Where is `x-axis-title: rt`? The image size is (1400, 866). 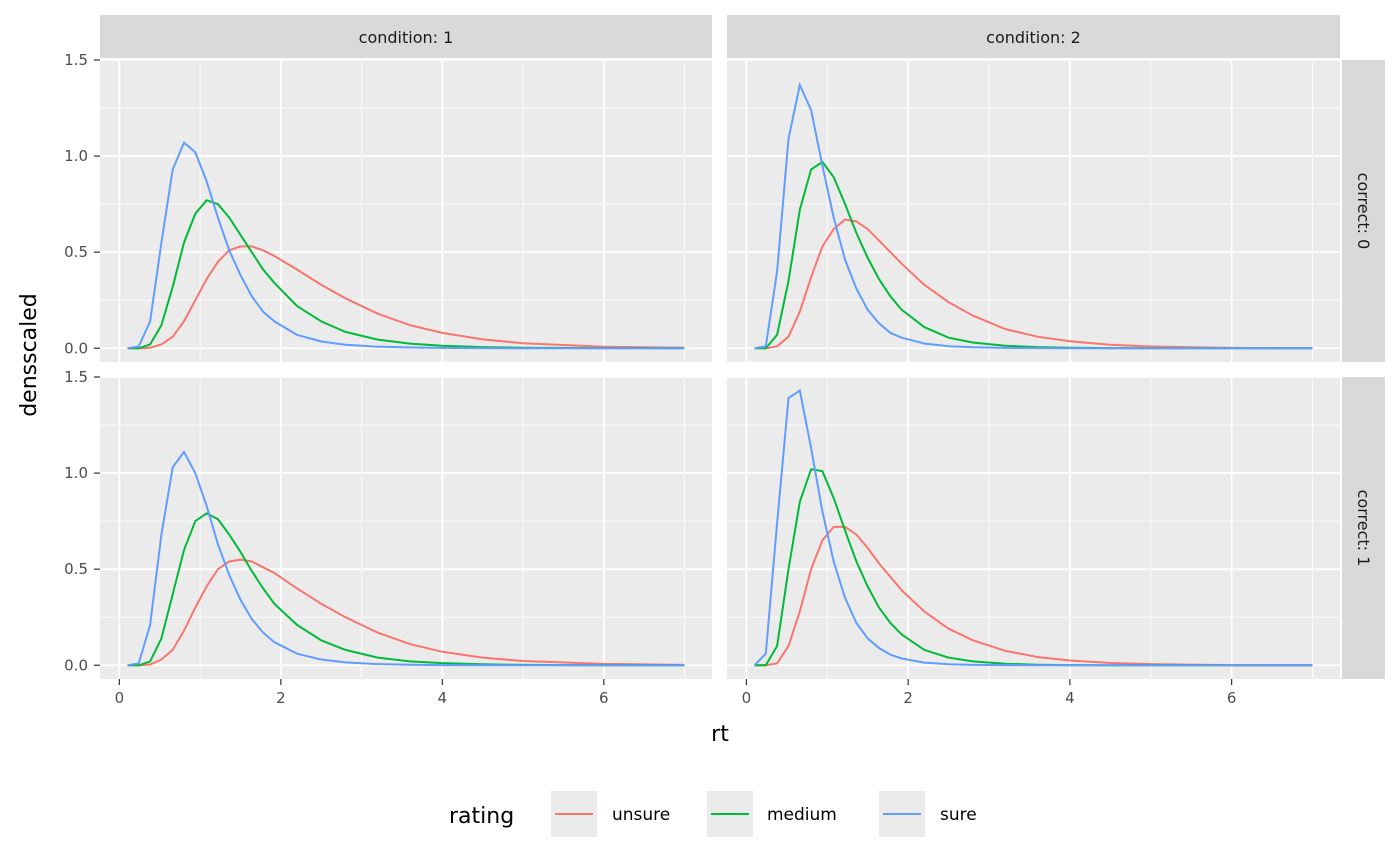
x-axis-title: rt is located at coordinates (720, 734).